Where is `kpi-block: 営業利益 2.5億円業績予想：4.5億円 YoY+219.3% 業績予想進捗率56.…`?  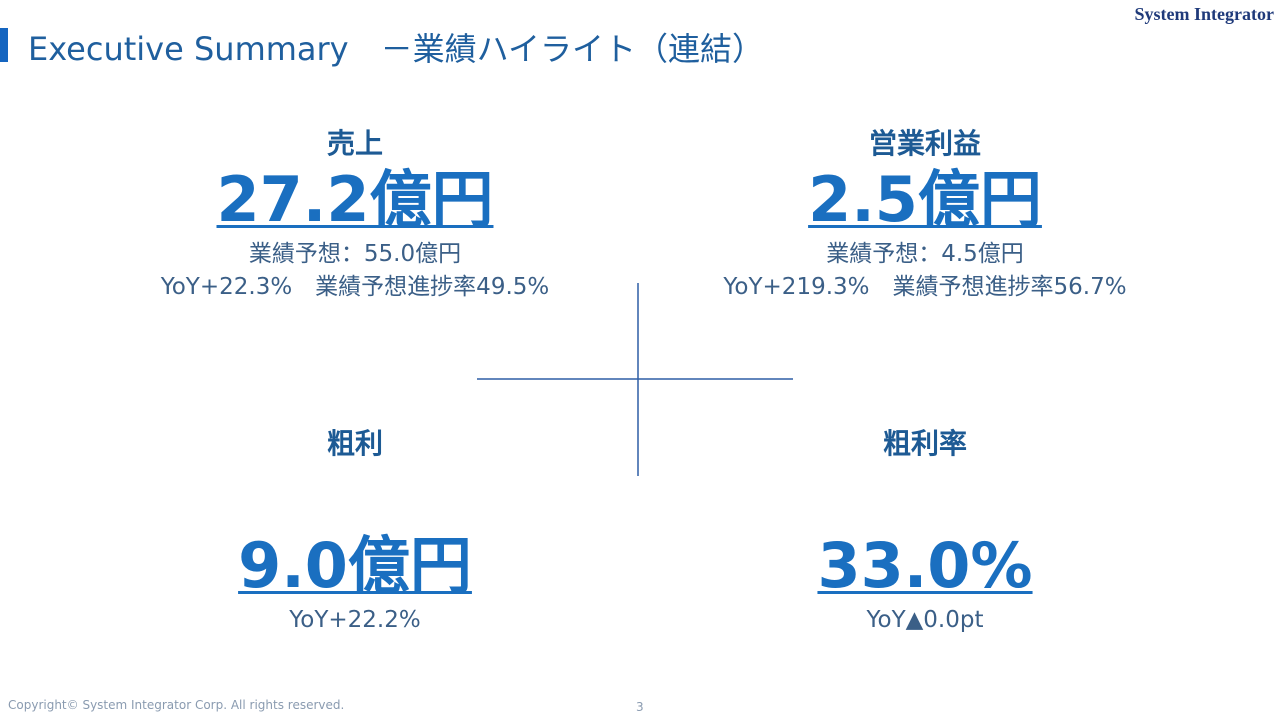 kpi-block: 営業利益 2.5億円業績予想：4.5億円 YoY+219.3% 業績予想進捗率56.… is located at coordinates (925, 213).